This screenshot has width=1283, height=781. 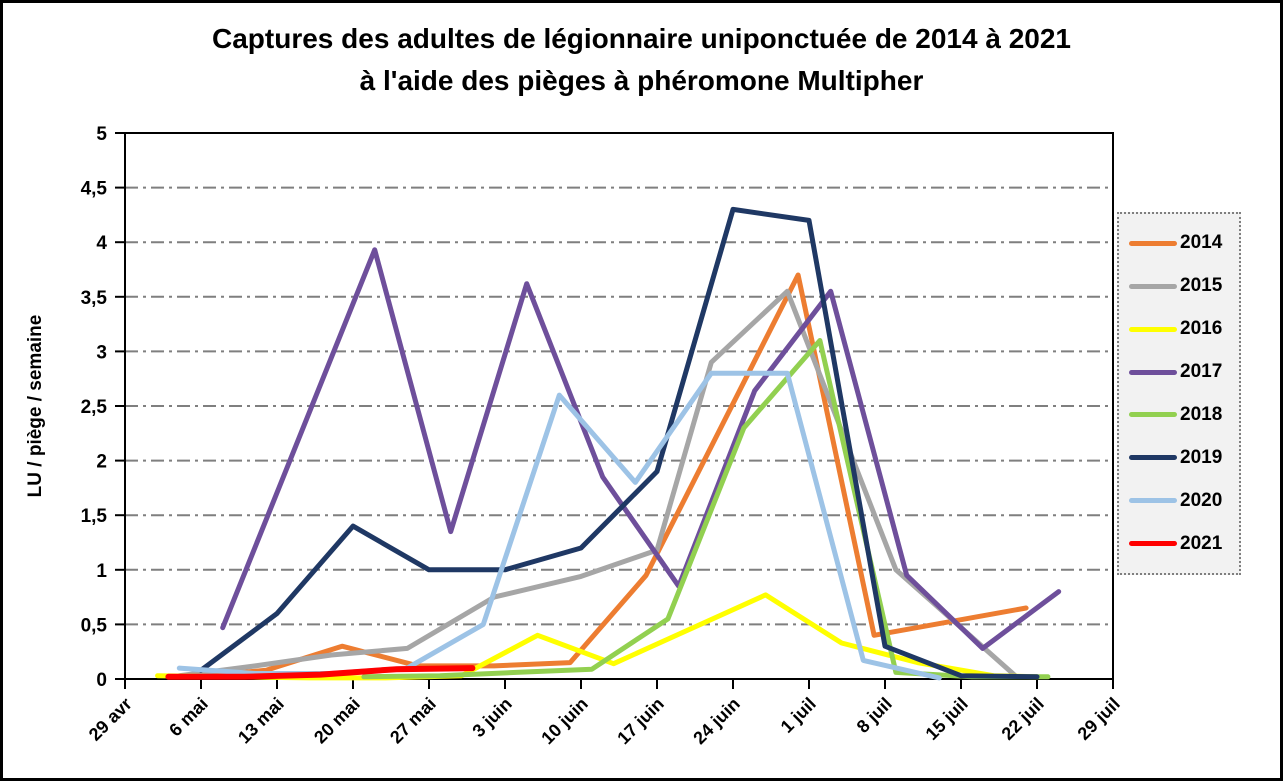 I want to click on legend-swatch-2015, so click(x=1153, y=286).